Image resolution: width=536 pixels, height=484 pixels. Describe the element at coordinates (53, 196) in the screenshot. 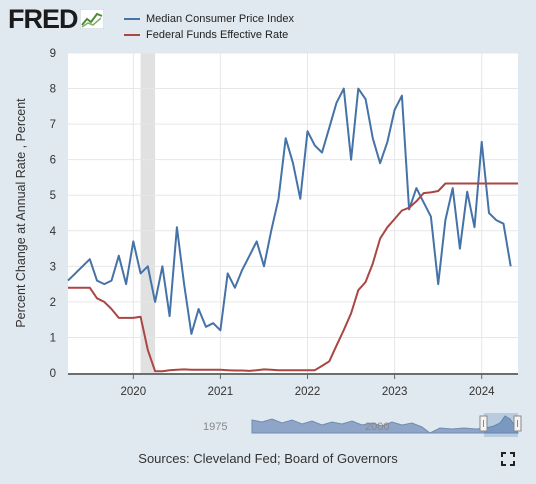

I see `y-tick-label: 5` at that location.